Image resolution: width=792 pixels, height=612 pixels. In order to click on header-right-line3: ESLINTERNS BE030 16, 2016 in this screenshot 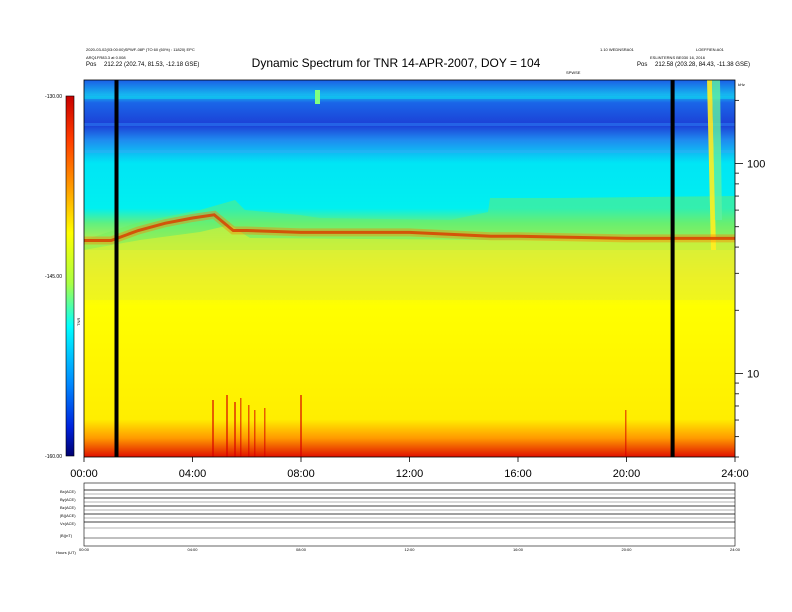, I will do `click(677, 57)`.